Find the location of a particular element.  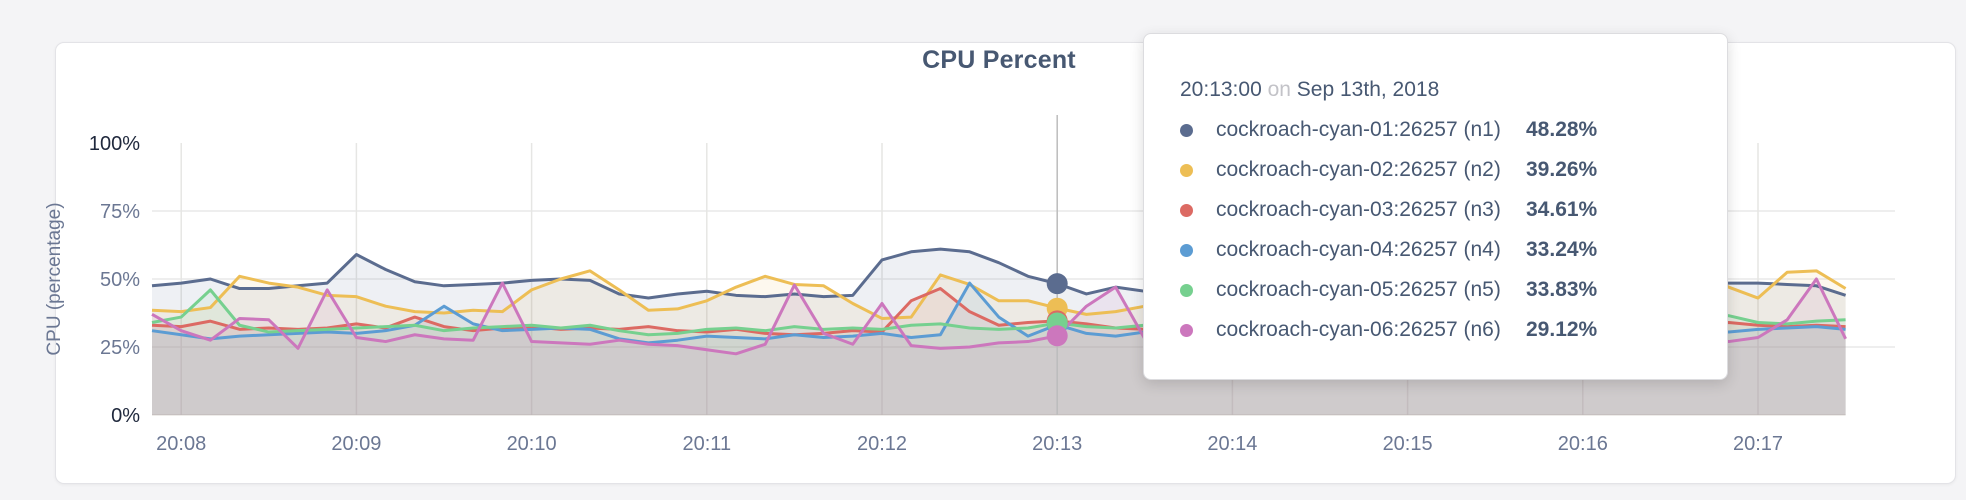

tooltip-row: cockroach-cyan-04:26257 (n4) 33.24% is located at coordinates (1453, 250).